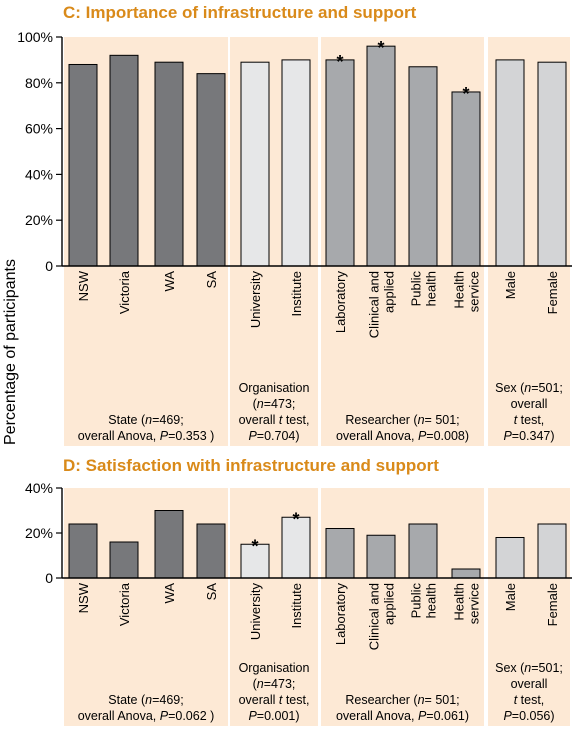 The height and width of the screenshot is (730, 580). Describe the element at coordinates (49, 578) in the screenshot. I see `chart-d-y-tick-label: 0` at that location.